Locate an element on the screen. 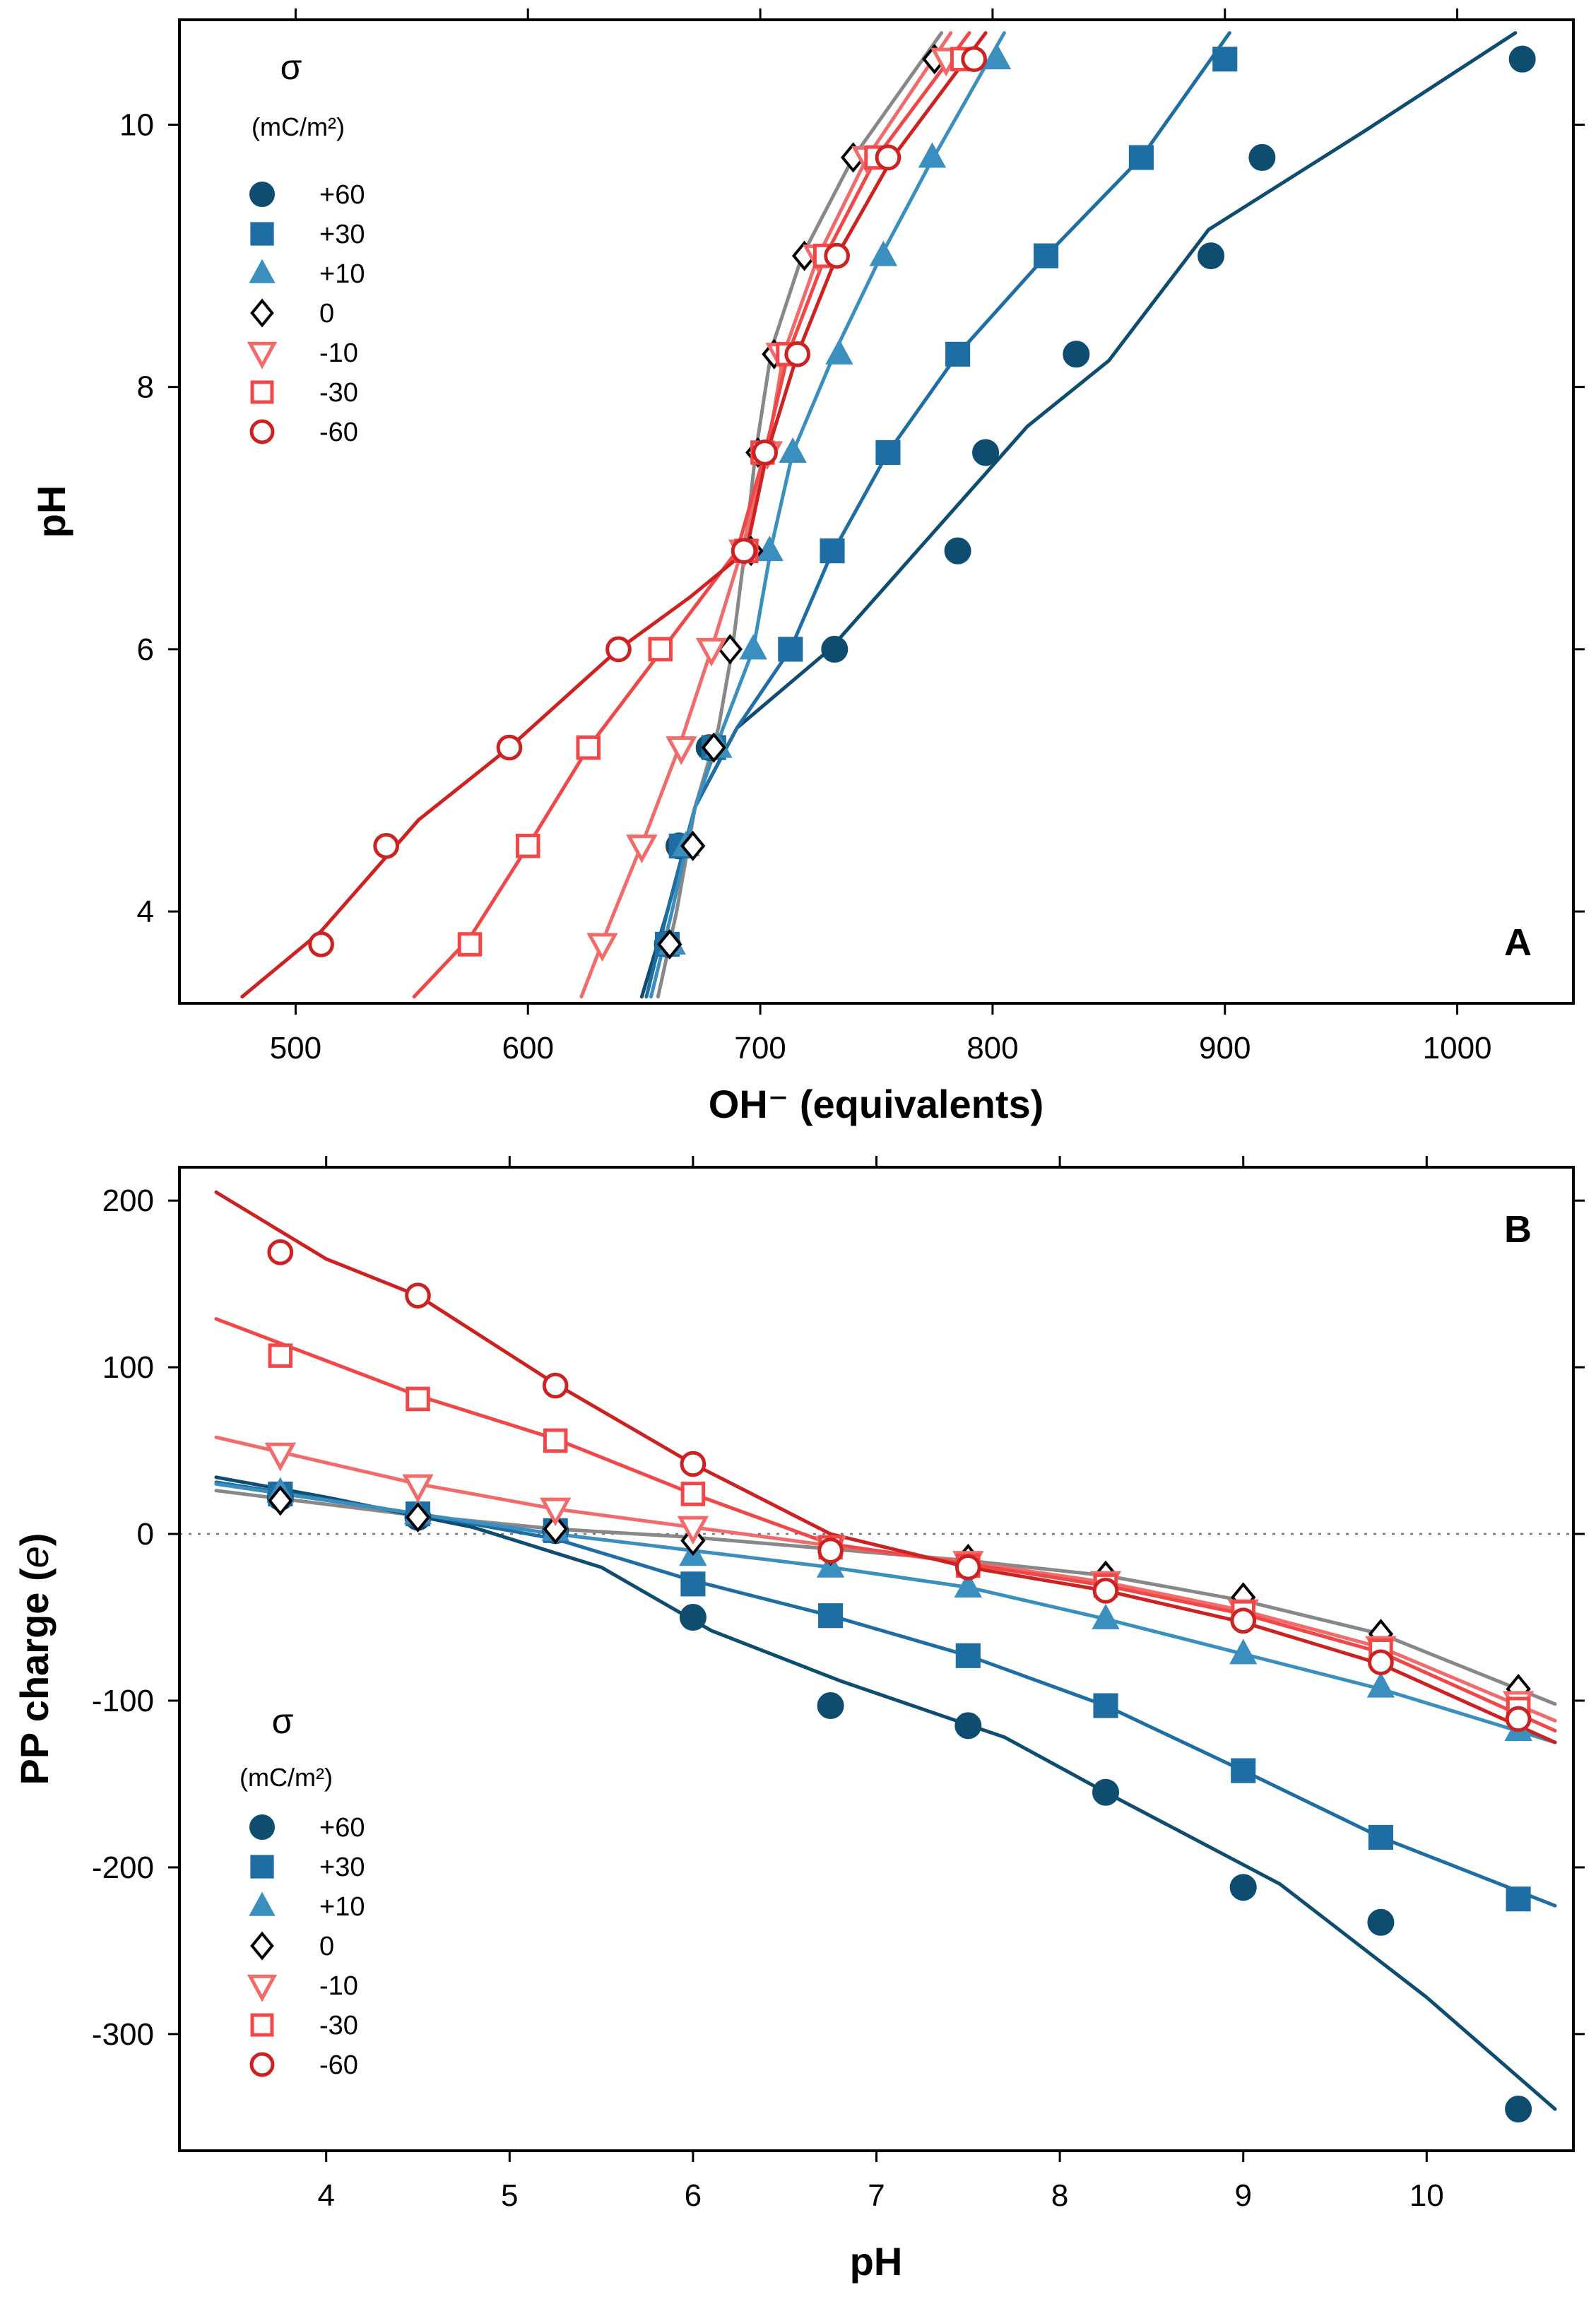 The height and width of the screenshot is (2297, 1596). panel-a-legend-label-minus60: -60 is located at coordinates (339, 433).